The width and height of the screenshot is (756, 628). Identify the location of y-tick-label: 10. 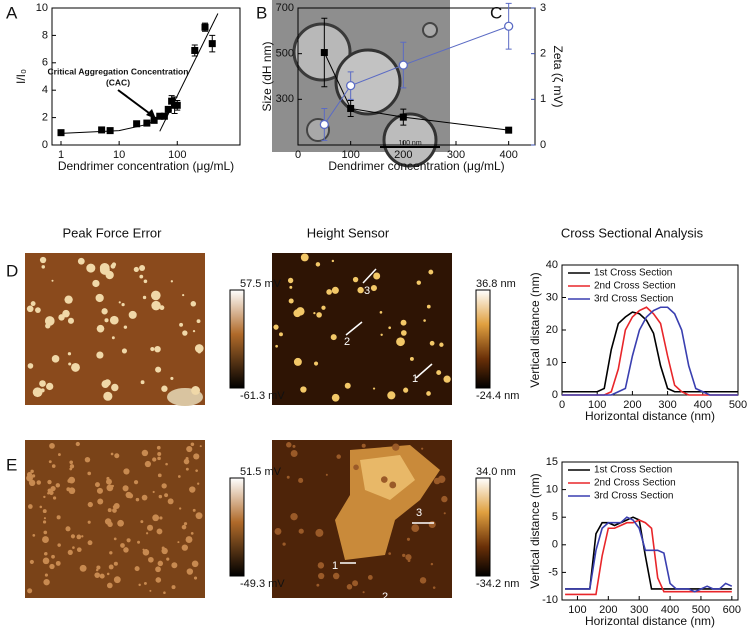
(552, 490).